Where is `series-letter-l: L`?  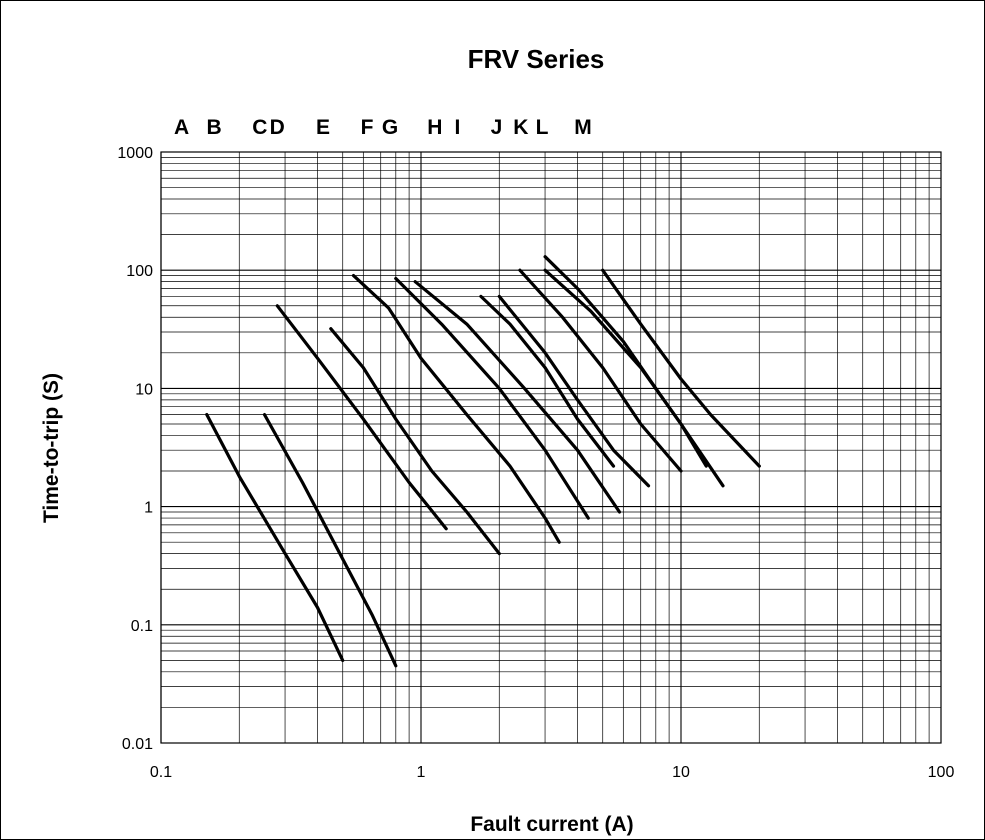 series-letter-l: L is located at coordinates (542, 127).